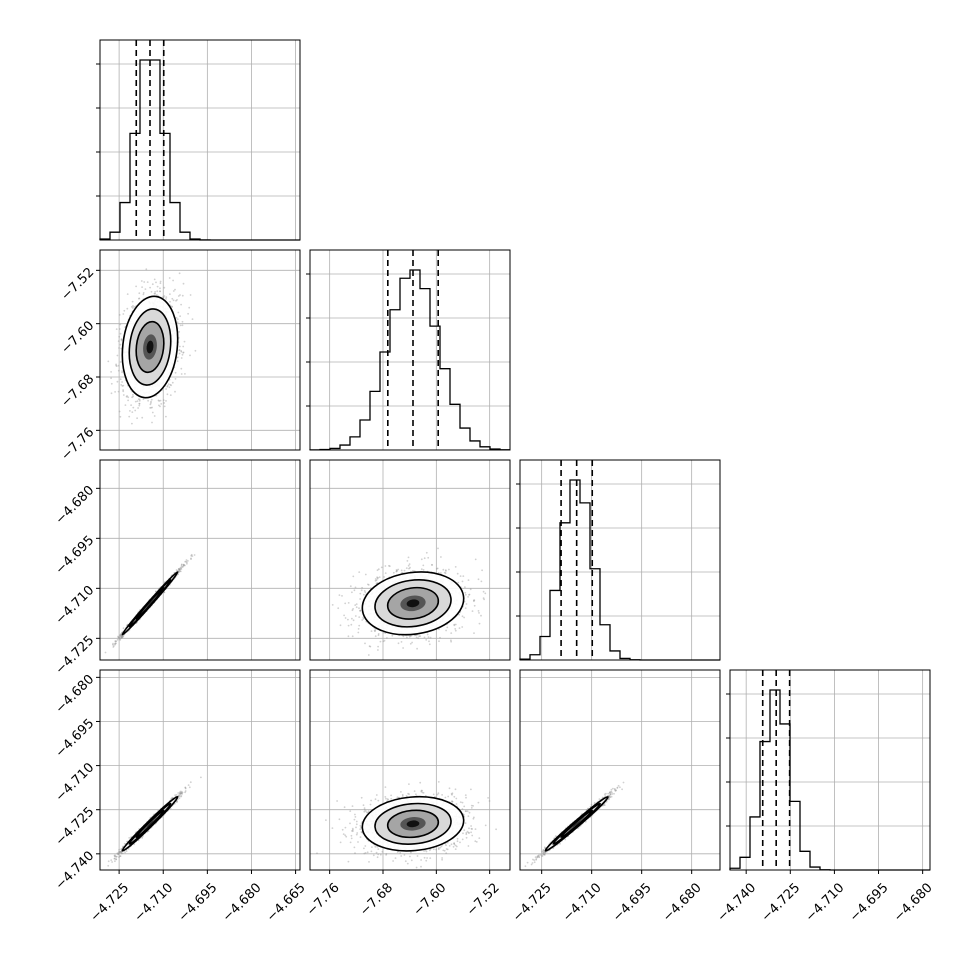 The width and height of the screenshot is (970, 970). Describe the element at coordinates (75, 782) in the screenshot. I see `y-tick-label: −4.710` at that location.